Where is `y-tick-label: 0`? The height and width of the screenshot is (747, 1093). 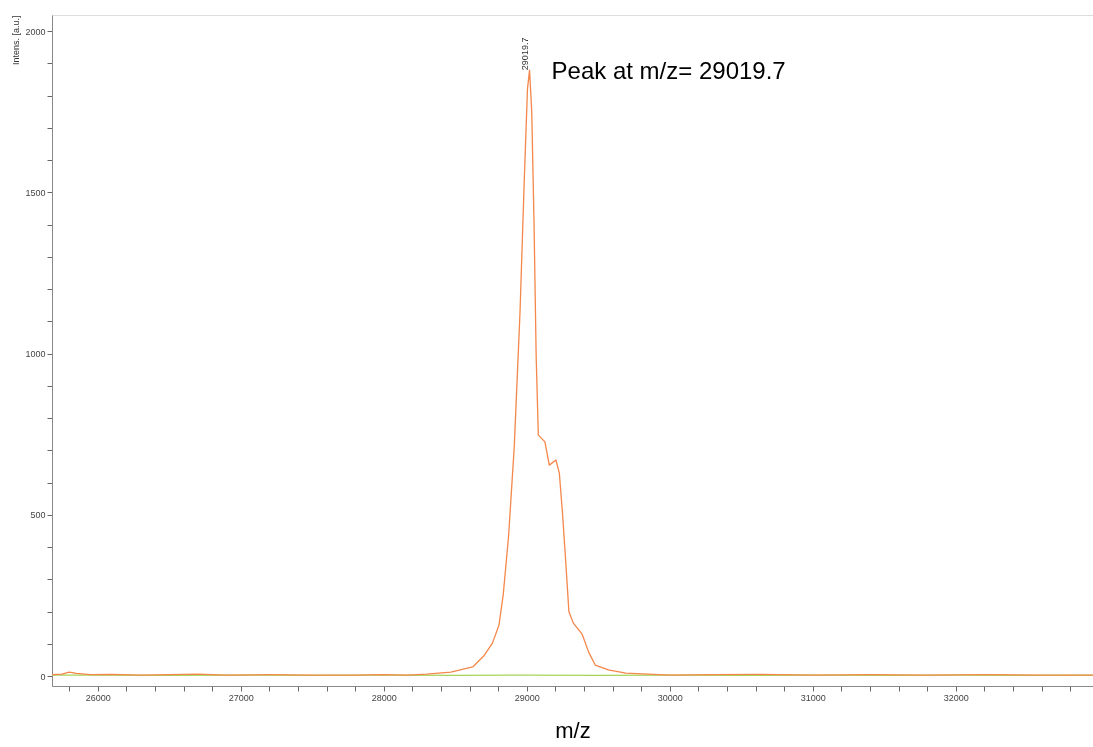
y-tick-label: 0 is located at coordinates (43, 676).